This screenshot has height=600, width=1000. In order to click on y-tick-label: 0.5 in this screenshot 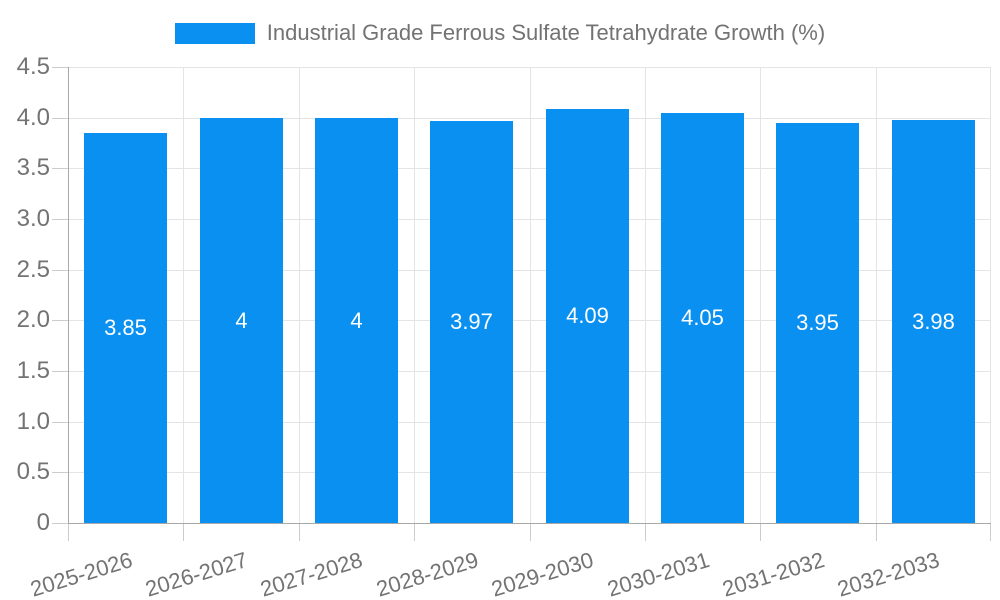, I will do `click(33, 471)`.